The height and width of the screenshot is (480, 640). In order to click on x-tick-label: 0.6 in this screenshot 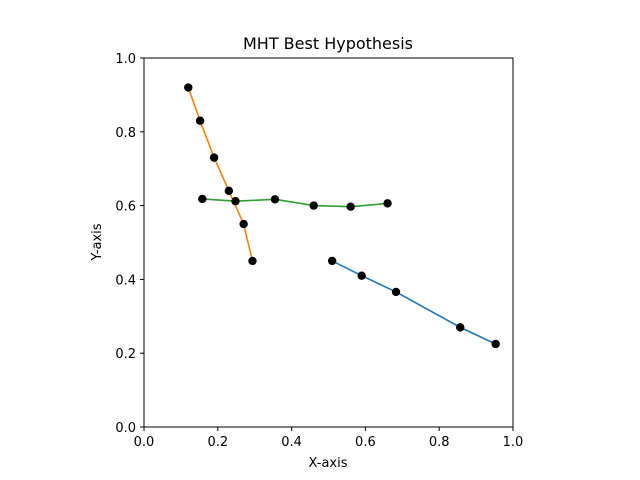, I will do `click(365, 442)`.